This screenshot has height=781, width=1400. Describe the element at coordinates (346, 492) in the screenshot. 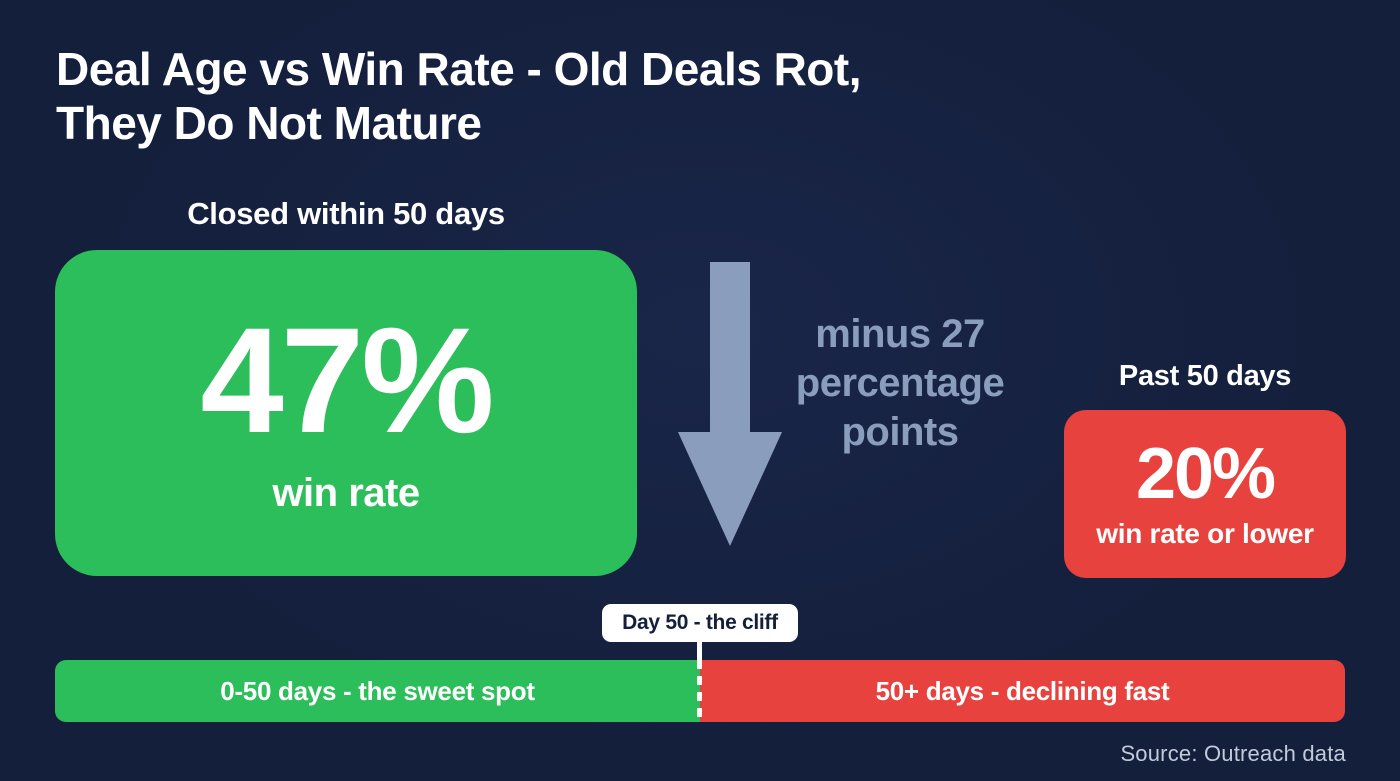

I see `green-stat-sublabel: win rate` at that location.